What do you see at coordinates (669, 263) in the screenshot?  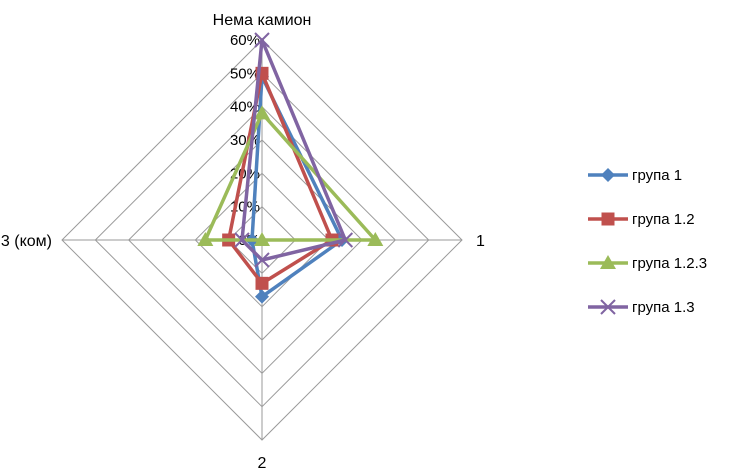 I see `legend-label: група 1.2.3` at bounding box center [669, 263].